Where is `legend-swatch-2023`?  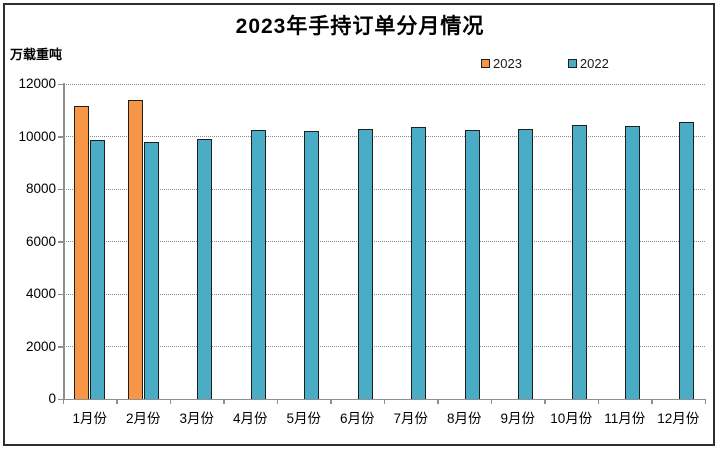 legend-swatch-2023 is located at coordinates (485, 63).